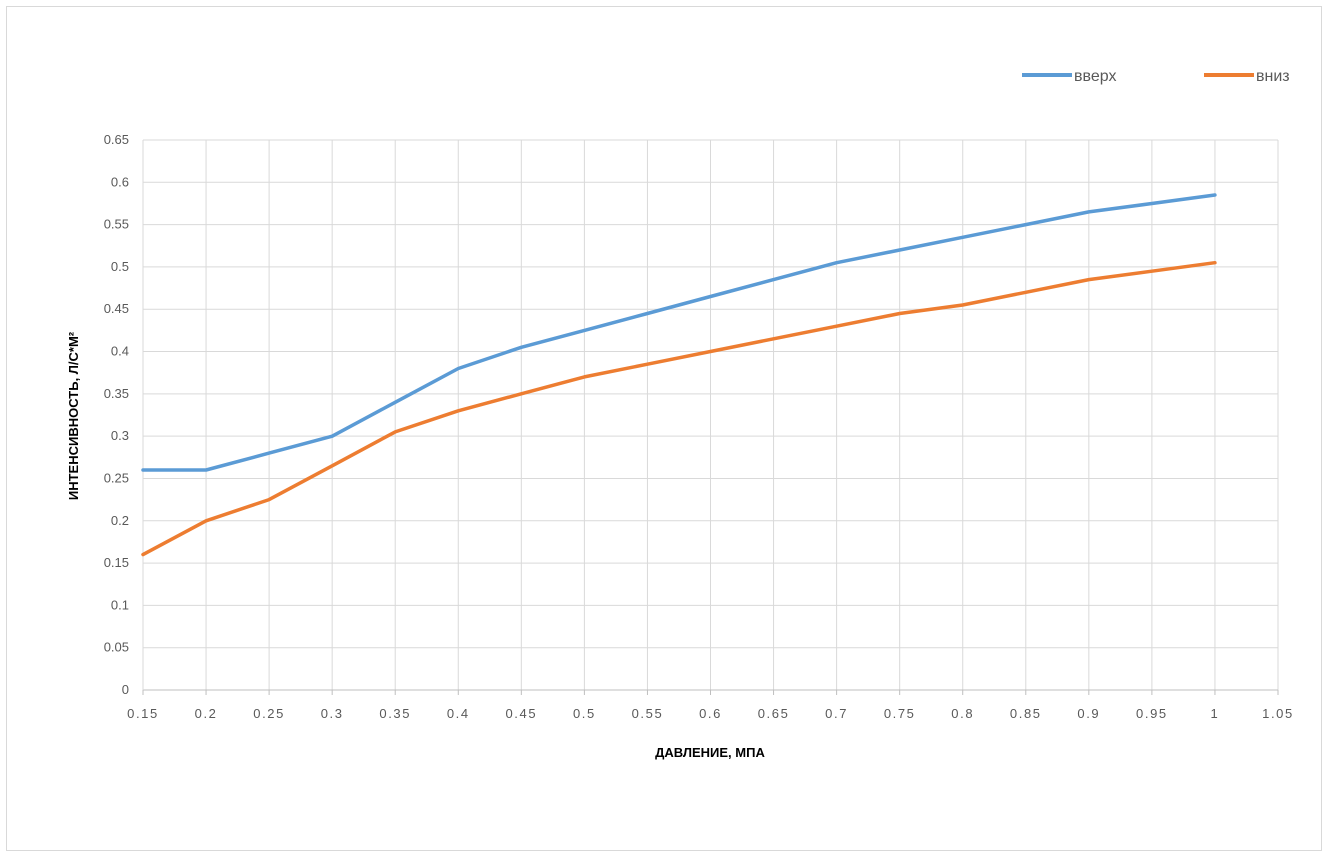 This screenshot has height=857, width=1329. I want to click on x-tick-label: 0.95, so click(1152, 713).